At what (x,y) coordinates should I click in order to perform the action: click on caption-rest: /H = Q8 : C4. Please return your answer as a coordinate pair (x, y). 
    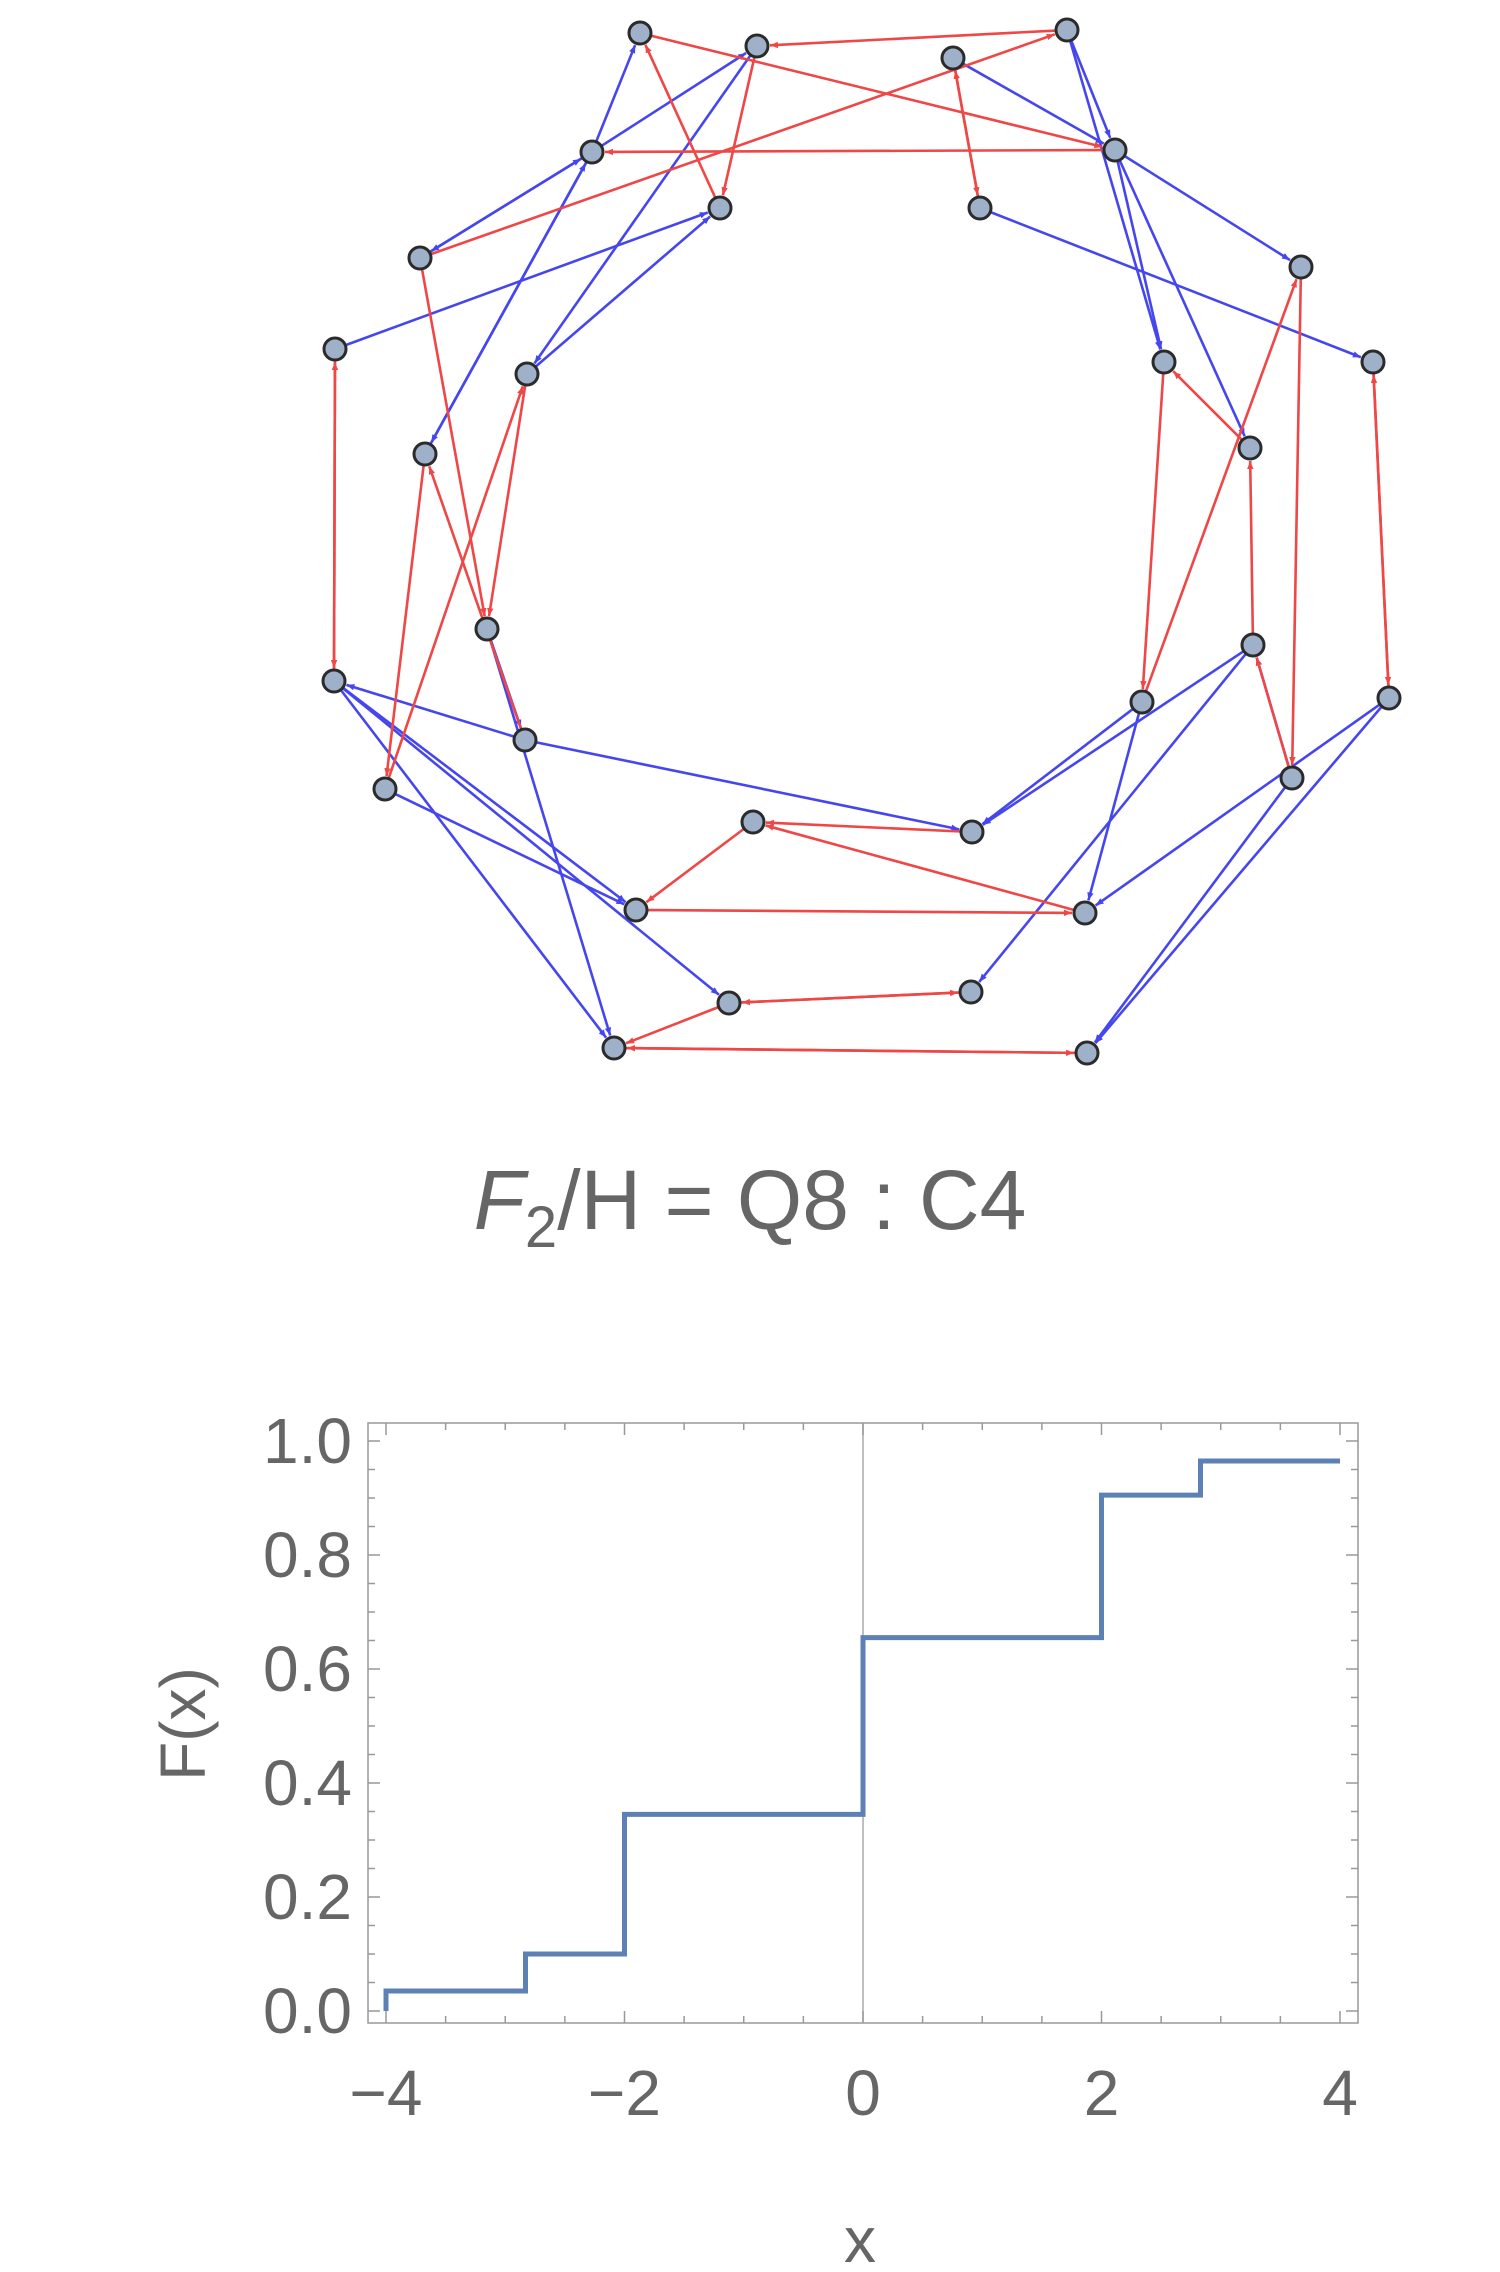
    Looking at the image, I should click on (792, 1200).